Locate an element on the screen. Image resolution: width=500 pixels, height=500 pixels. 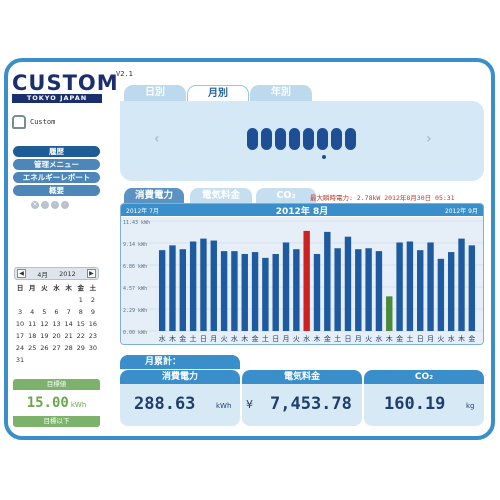
calendar-day: 5 is located at coordinates (44, 312).